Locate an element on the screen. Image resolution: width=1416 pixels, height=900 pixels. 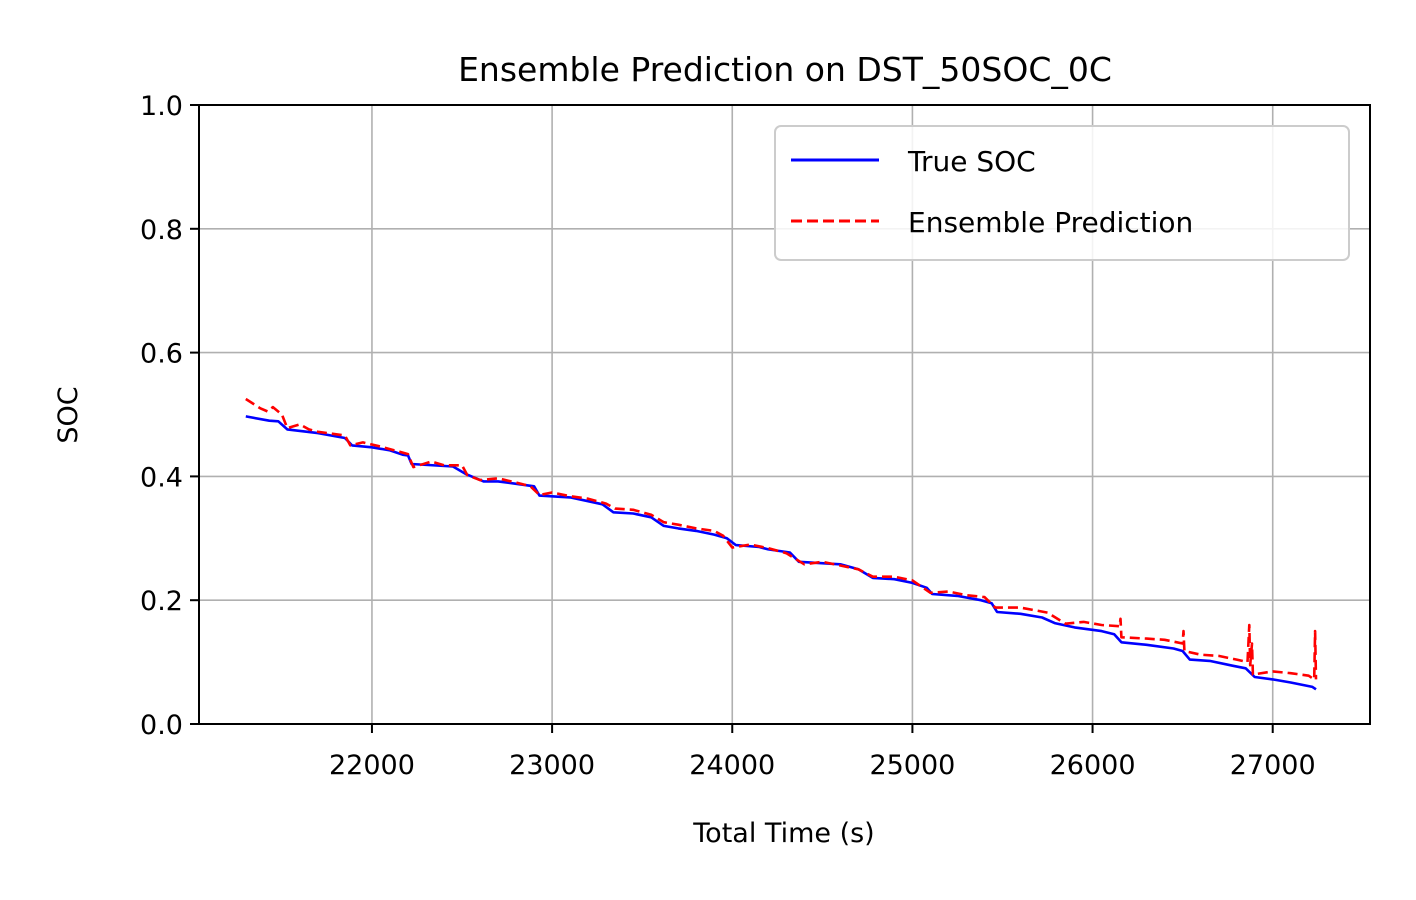
x-tick-label: 24000 is located at coordinates (732, 765).